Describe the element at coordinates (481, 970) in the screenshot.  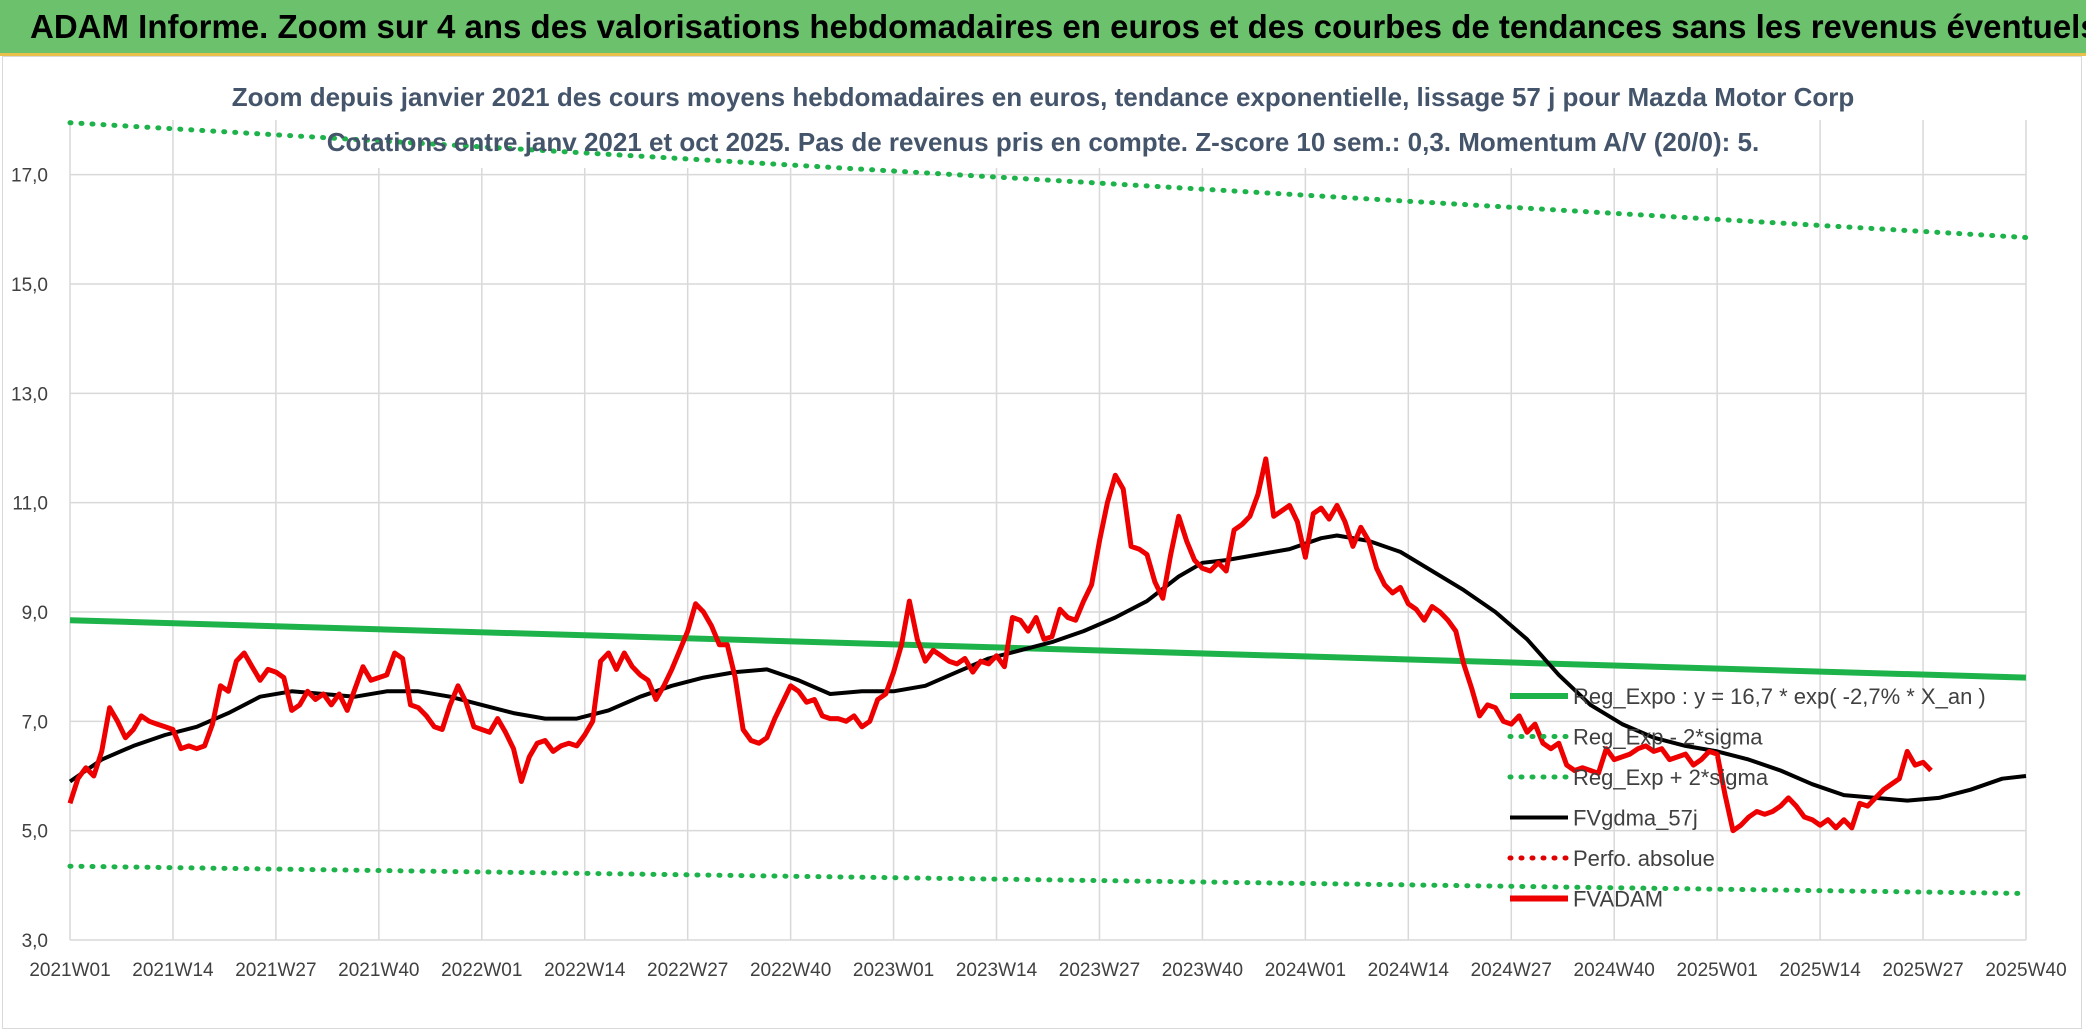
I see `x-tick-label: 2022W01` at that location.